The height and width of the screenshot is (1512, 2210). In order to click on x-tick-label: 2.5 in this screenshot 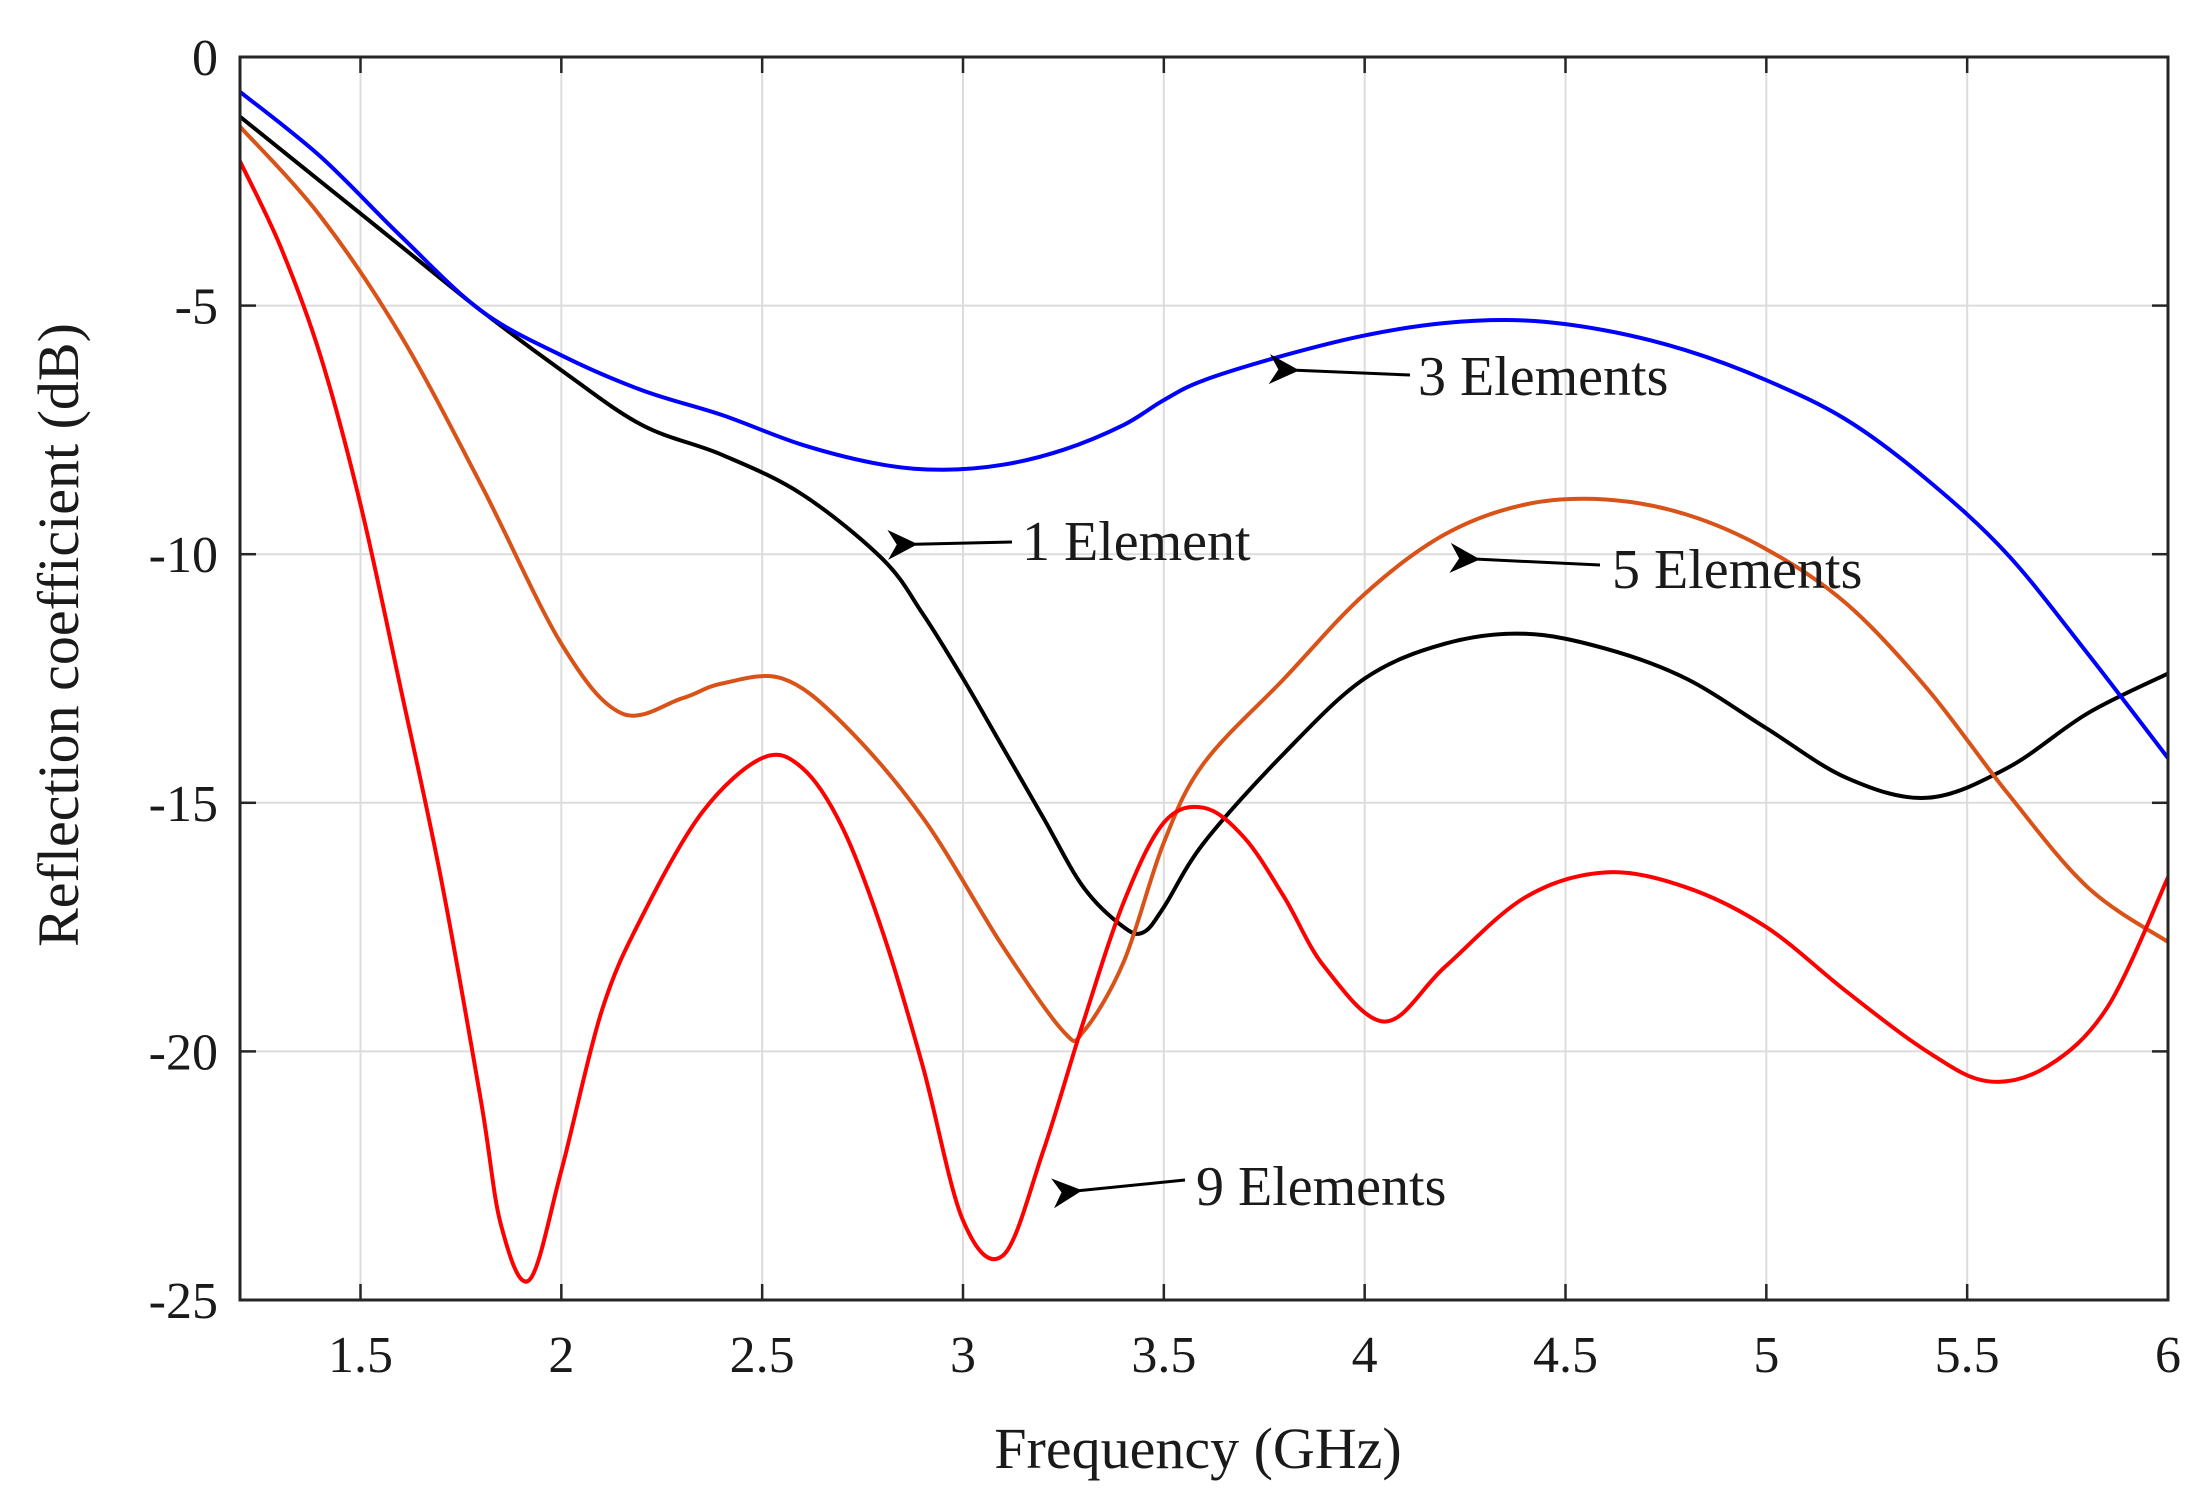, I will do `click(762, 1355)`.